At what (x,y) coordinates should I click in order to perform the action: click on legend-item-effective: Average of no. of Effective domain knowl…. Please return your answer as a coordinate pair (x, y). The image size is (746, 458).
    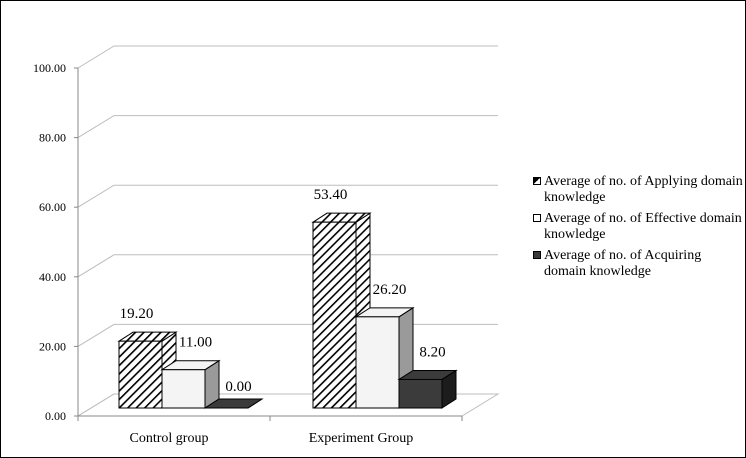
    Looking at the image, I should click on (639, 227).